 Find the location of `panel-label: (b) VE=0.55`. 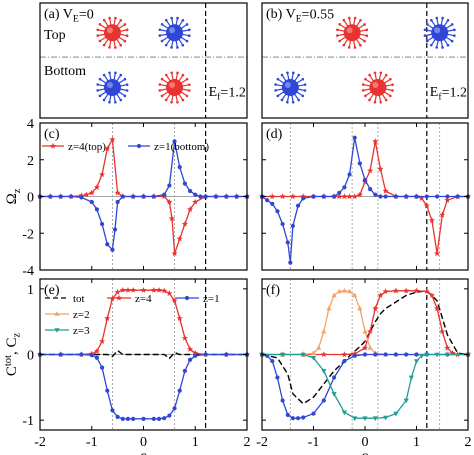

panel-label: (b) VE=0.55 is located at coordinates (300, 16).